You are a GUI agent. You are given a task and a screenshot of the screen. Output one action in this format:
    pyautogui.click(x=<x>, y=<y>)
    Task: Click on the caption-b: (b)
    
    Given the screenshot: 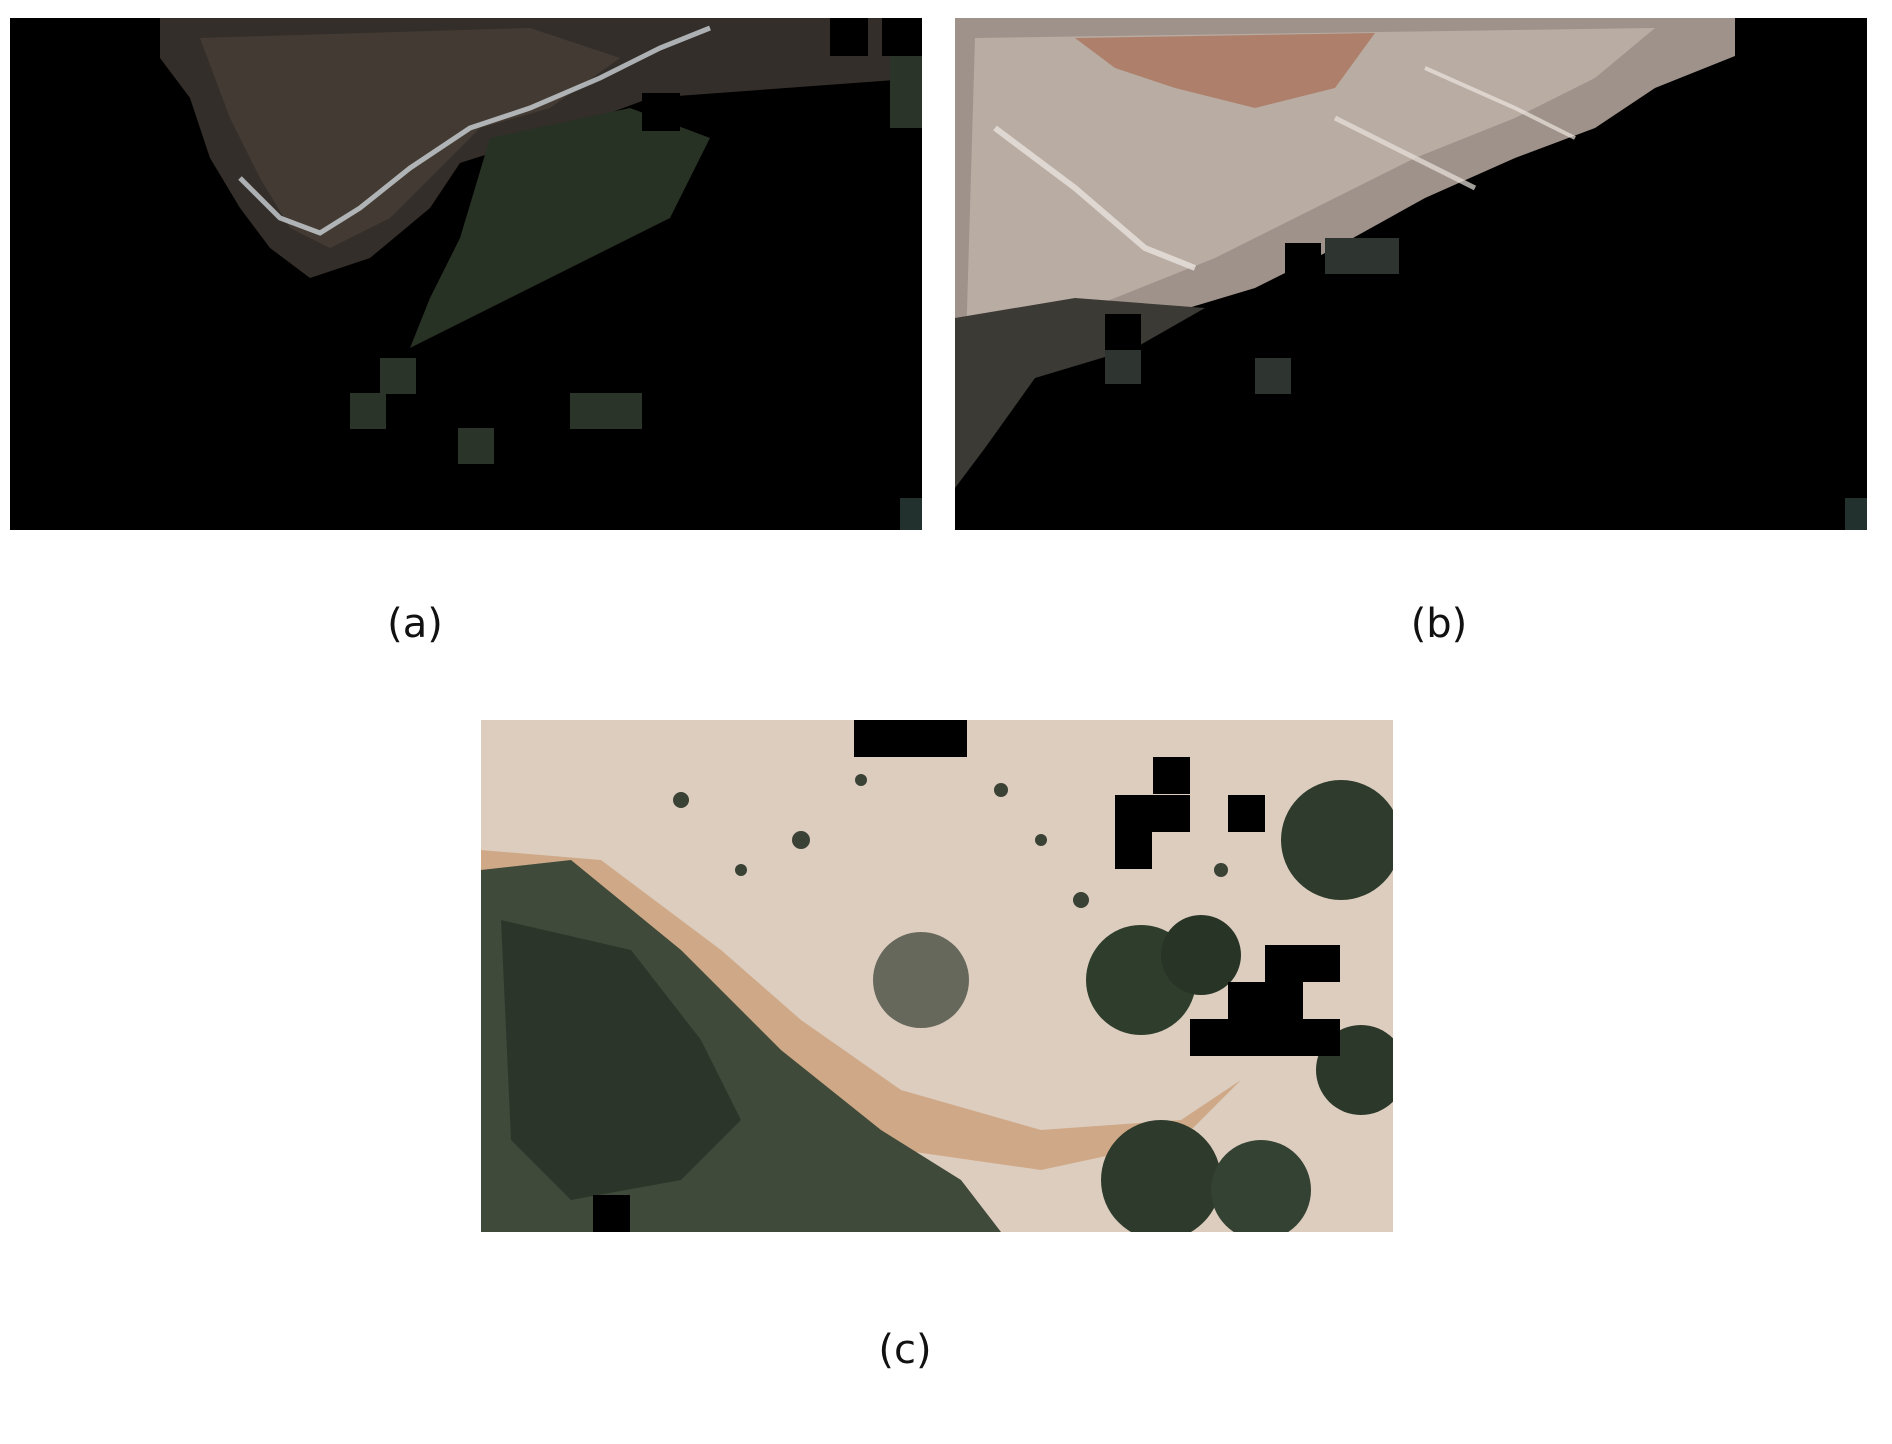 What is the action you would take?
    pyautogui.click(x=1439, y=624)
    